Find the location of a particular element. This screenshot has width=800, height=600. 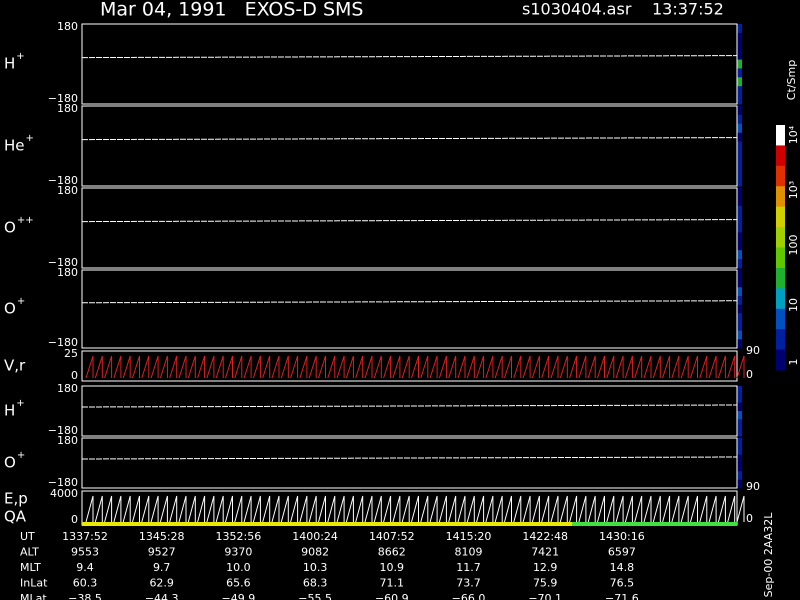

file-name: s1030404.asr is located at coordinates (577, 9).